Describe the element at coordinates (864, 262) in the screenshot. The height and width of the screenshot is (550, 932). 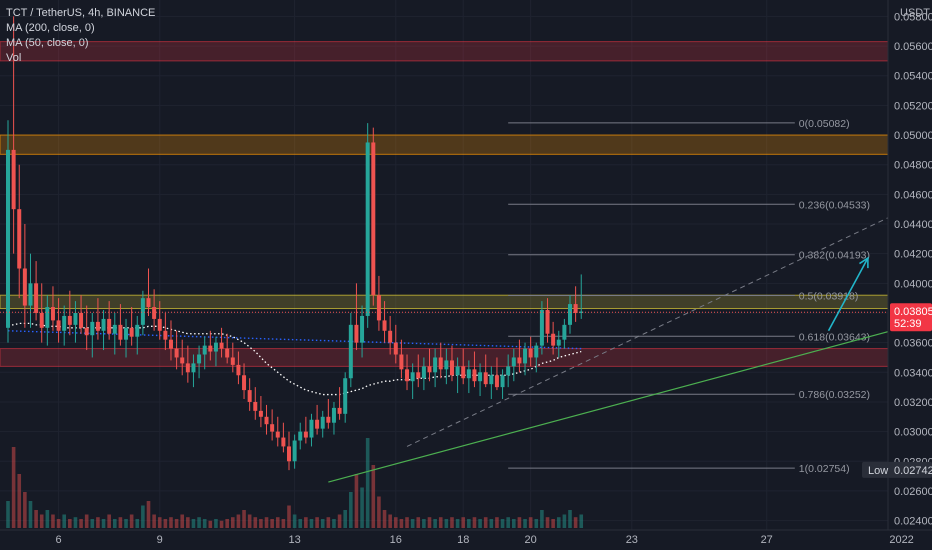
I see `arrow-head-icon` at that location.